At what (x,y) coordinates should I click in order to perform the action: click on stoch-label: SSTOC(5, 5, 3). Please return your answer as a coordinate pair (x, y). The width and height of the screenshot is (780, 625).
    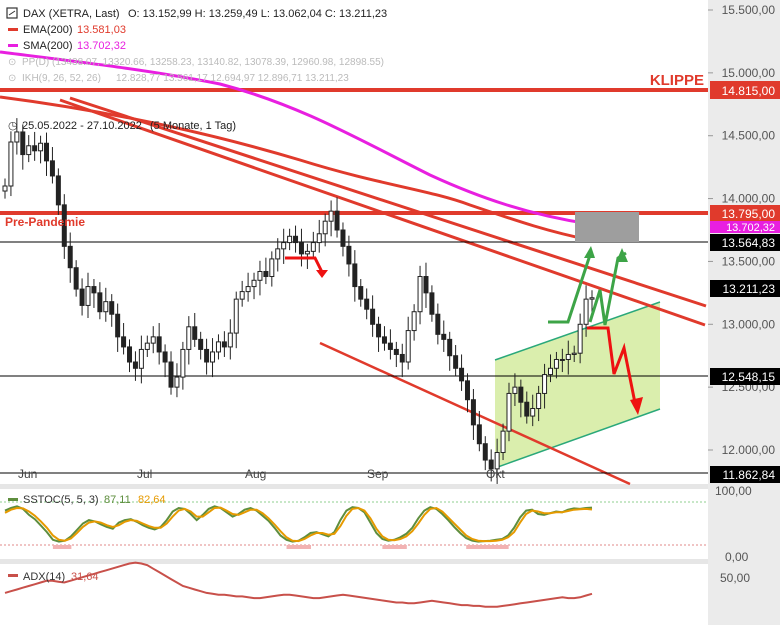
    Looking at the image, I should click on (61, 500).